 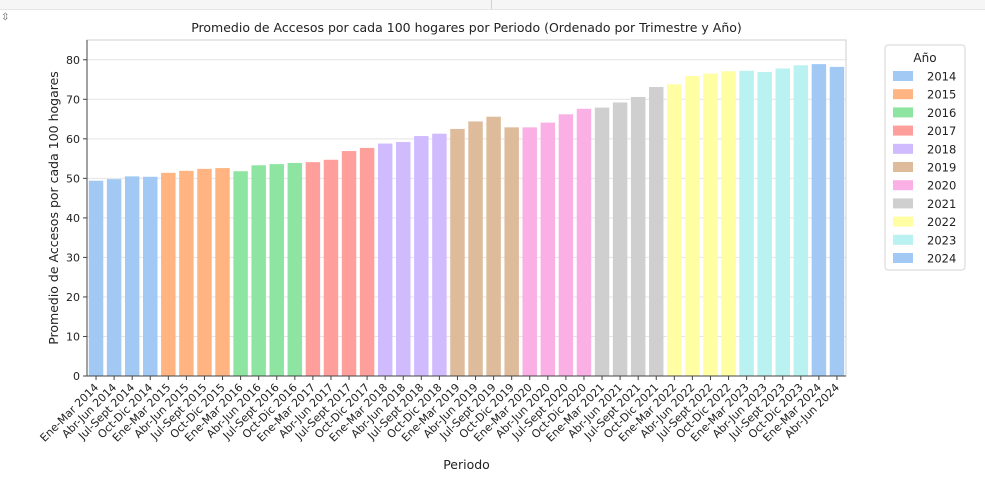 What do you see at coordinates (73, 336) in the screenshot?
I see `y-tick-label: 10` at bounding box center [73, 336].